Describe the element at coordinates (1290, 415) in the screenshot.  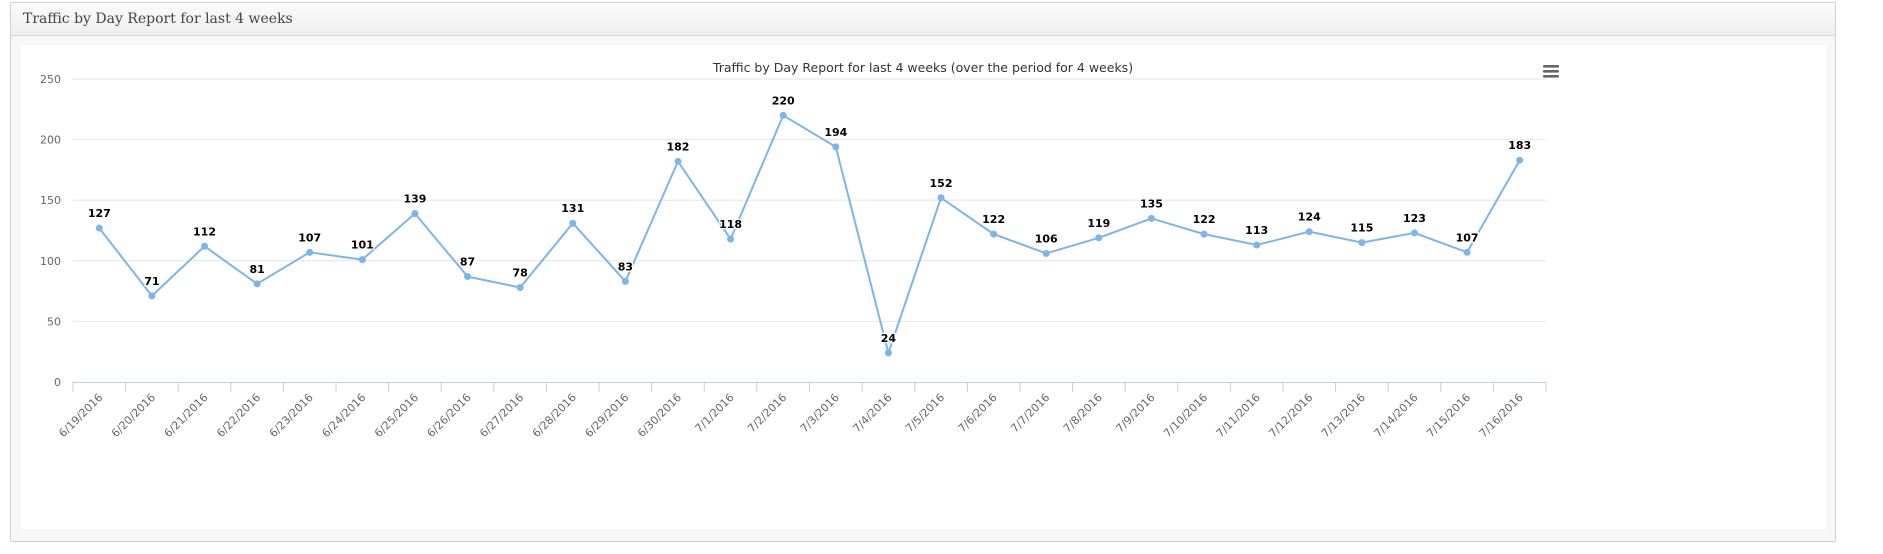
I see `x-tick-label: 7/12/2016` at that location.